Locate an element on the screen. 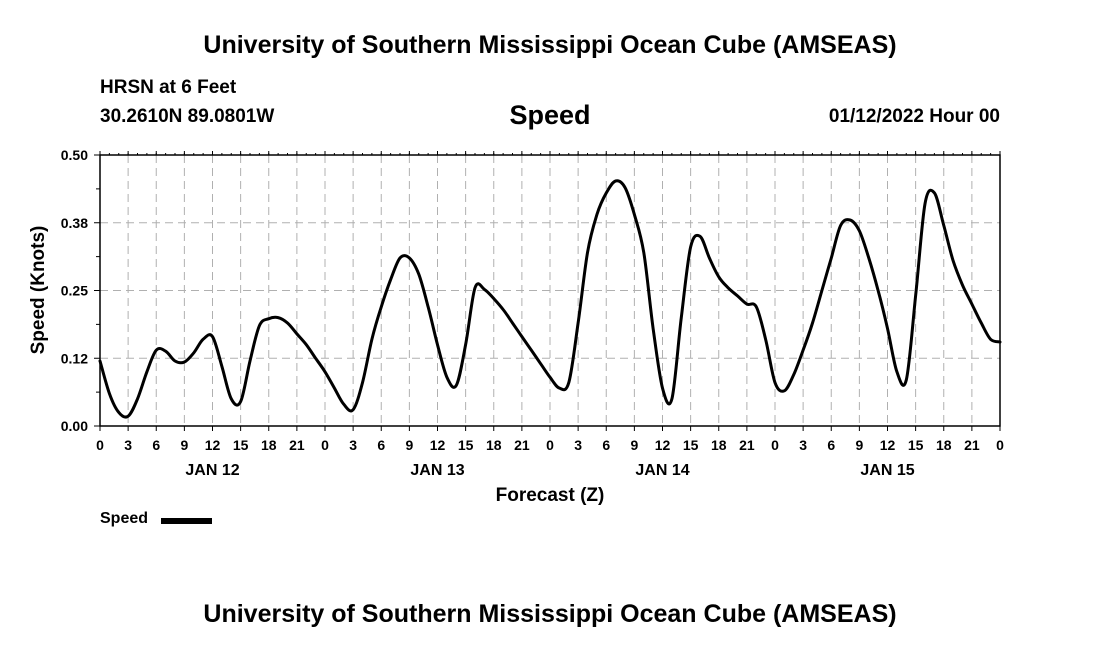 The width and height of the screenshot is (1100, 650). day-labels: JAN 12 JAN 13 JAN 14 JAN 15 is located at coordinates (549, 470).